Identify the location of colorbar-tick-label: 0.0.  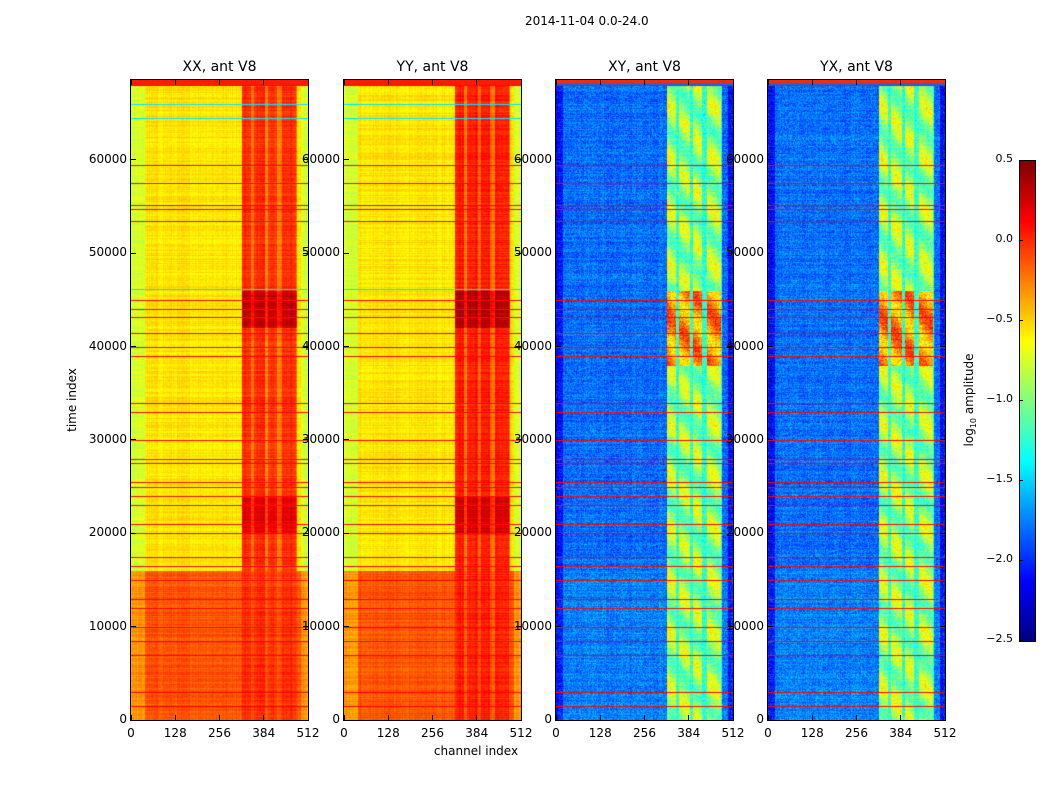
(1004, 238).